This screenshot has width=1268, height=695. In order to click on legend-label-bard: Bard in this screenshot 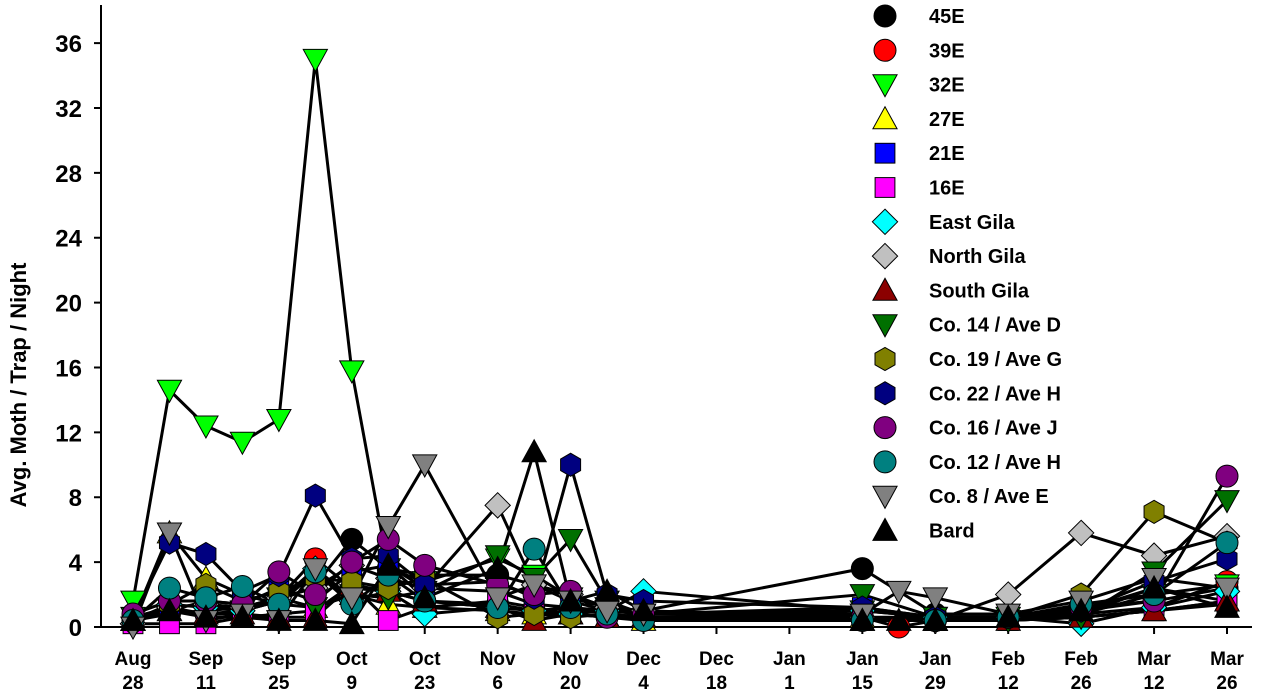, I will do `click(952, 532)`.